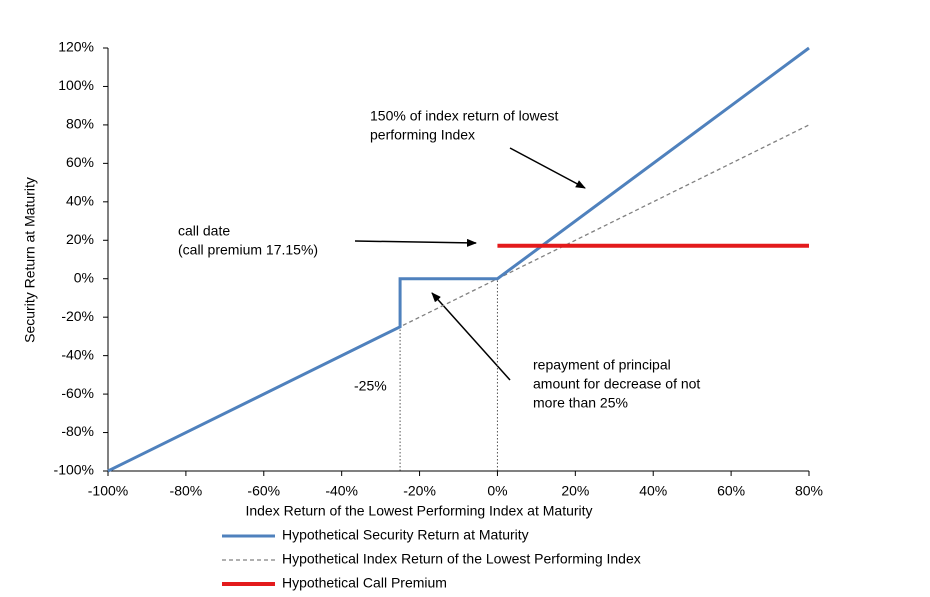  Describe the element at coordinates (74, 470) in the screenshot. I see `y-tick-label: -100%` at that location.